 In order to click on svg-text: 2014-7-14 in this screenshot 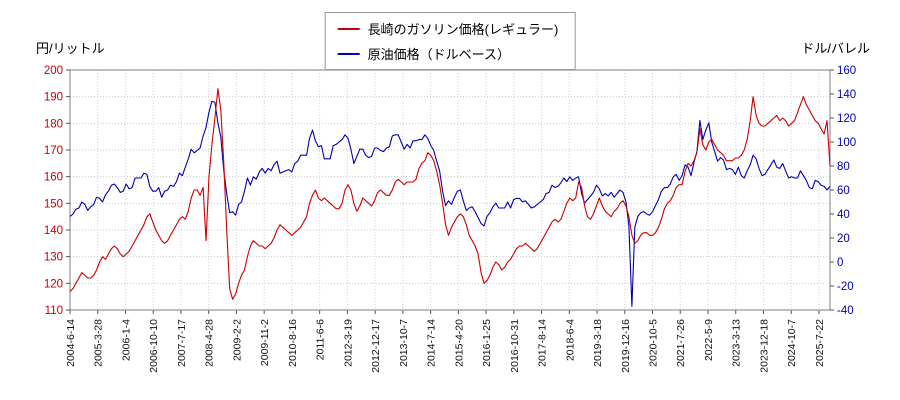, I will do `click(432, 343)`.